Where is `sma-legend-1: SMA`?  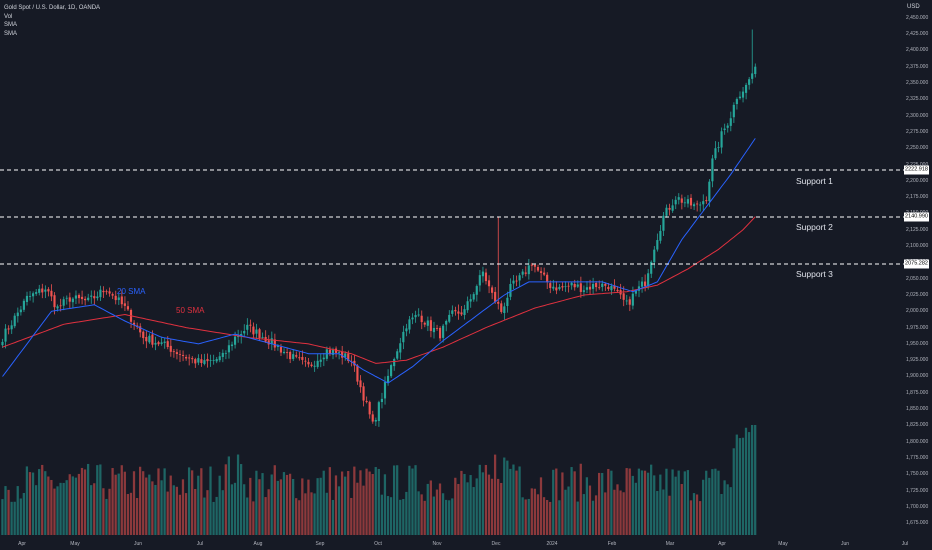 sma-legend-1: SMA is located at coordinates (11, 25).